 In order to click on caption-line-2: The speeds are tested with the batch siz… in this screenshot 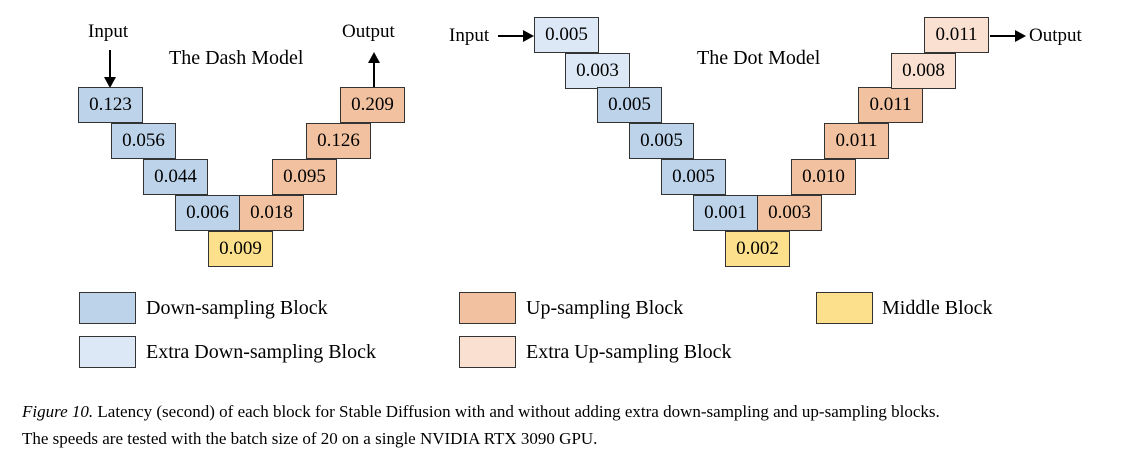, I will do `click(310, 438)`.